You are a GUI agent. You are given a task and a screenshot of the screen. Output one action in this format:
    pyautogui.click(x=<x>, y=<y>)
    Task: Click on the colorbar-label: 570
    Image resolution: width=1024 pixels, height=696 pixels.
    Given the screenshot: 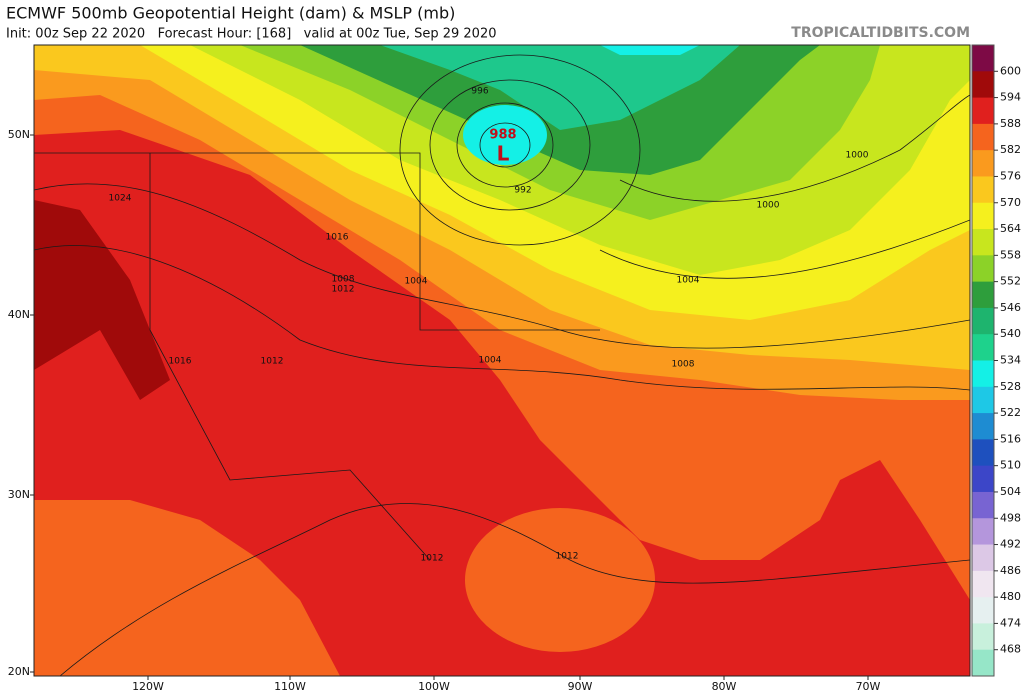 What is the action you would take?
    pyautogui.click(x=1010, y=202)
    